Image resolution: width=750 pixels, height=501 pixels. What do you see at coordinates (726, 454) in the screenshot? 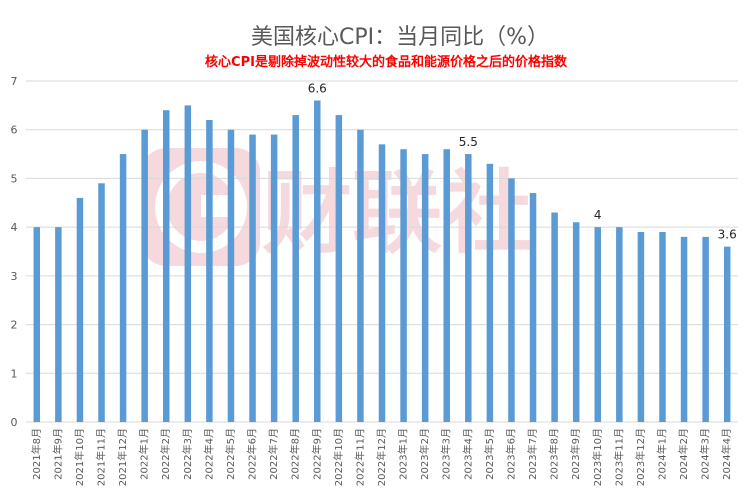
I see `x-tick-label: 2024年4月` at bounding box center [726, 454].